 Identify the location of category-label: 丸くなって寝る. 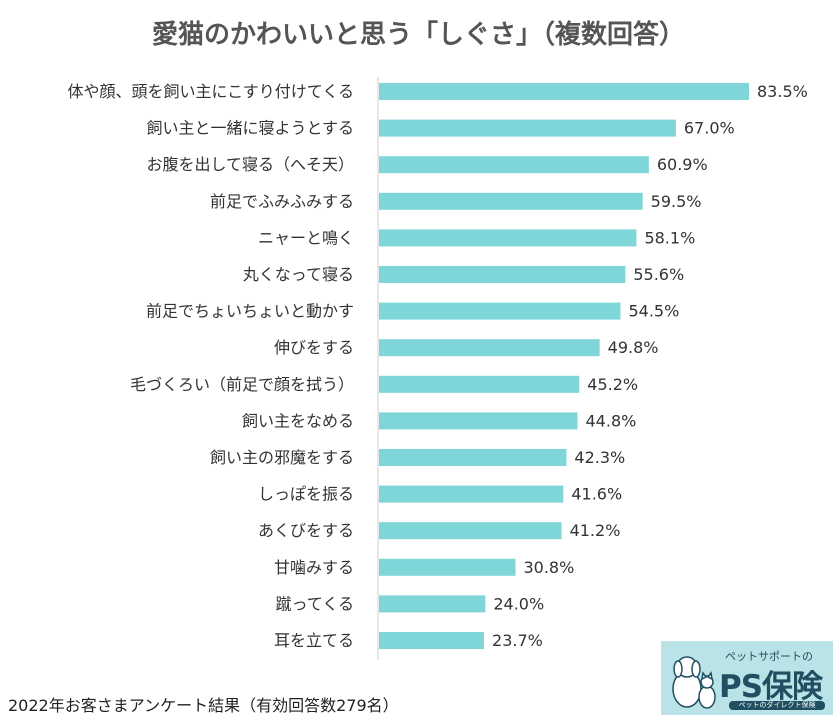
(298, 274).